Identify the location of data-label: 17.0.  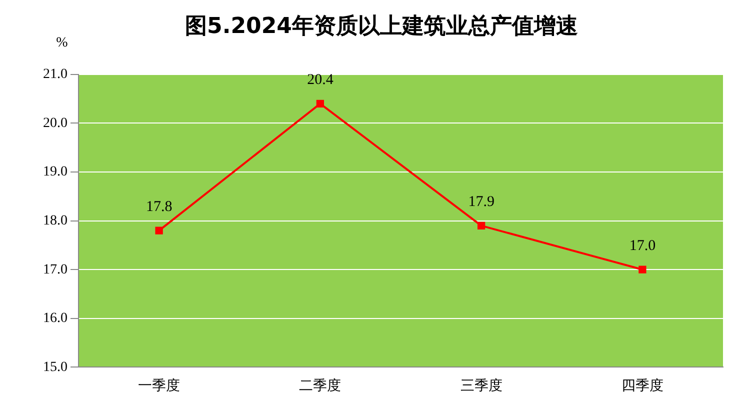
(642, 246).